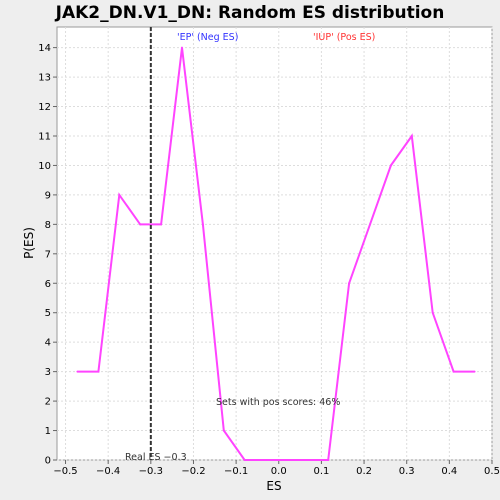  Describe the element at coordinates (44, 48) in the screenshot. I see `y-tick-label: 14` at that location.